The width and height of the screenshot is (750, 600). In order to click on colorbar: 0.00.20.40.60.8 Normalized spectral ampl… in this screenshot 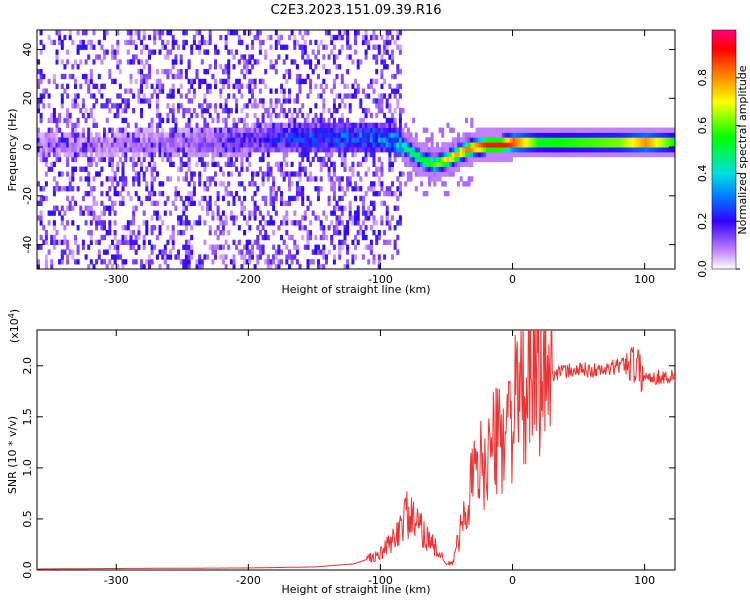, I will do `click(722, 153)`.